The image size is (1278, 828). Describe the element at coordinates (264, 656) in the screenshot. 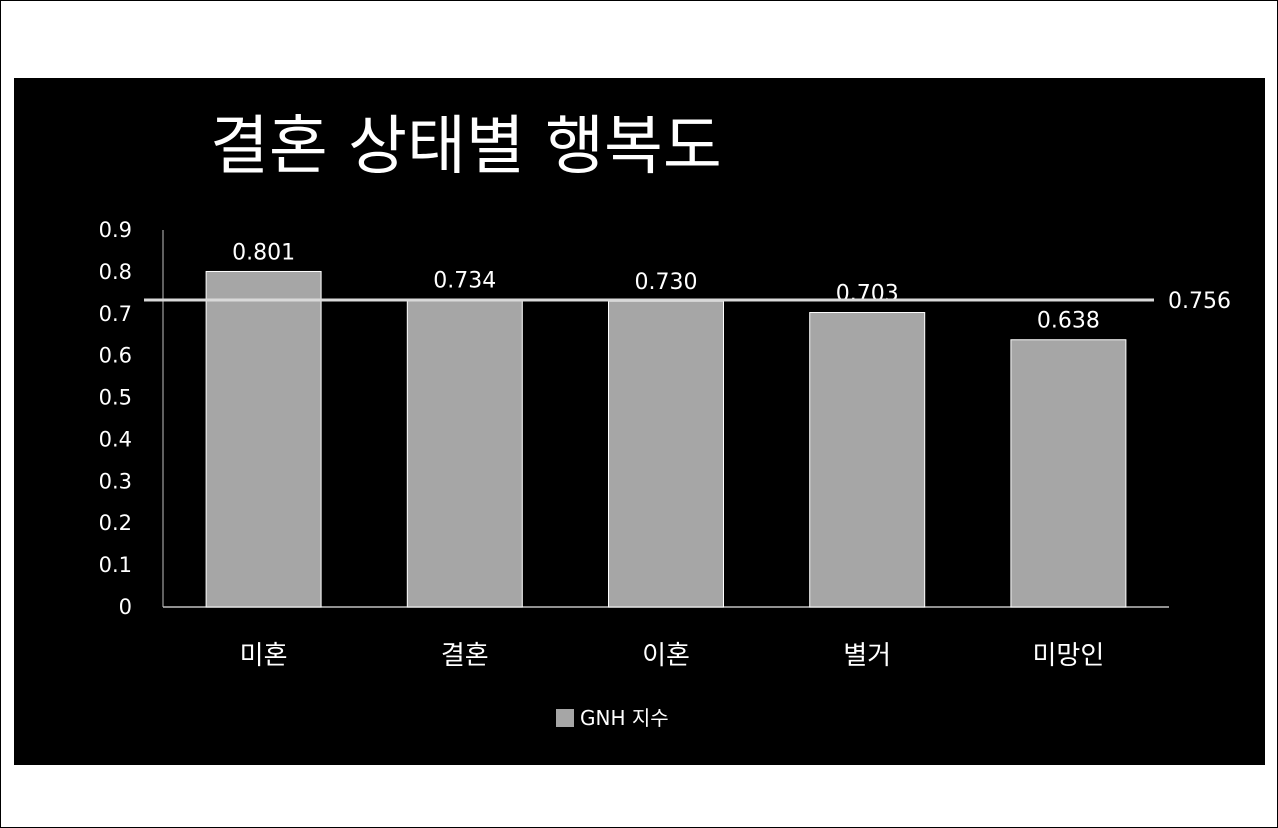

I see `category-label: 미혼` at that location.